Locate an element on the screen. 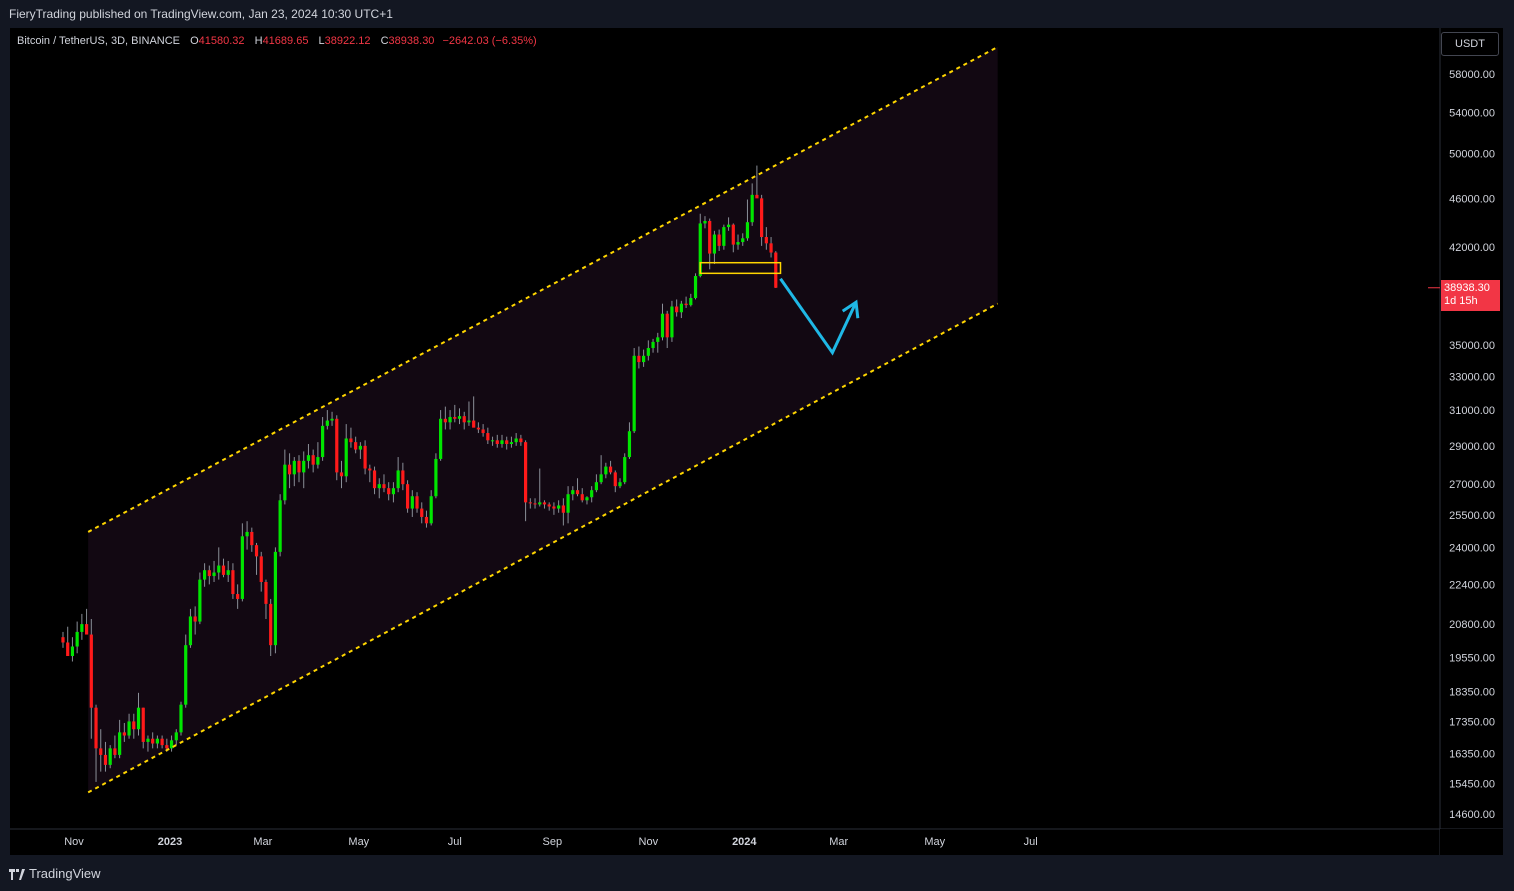 This screenshot has height=891, width=1514. tradingview-logo: TradingView is located at coordinates (55, 873).